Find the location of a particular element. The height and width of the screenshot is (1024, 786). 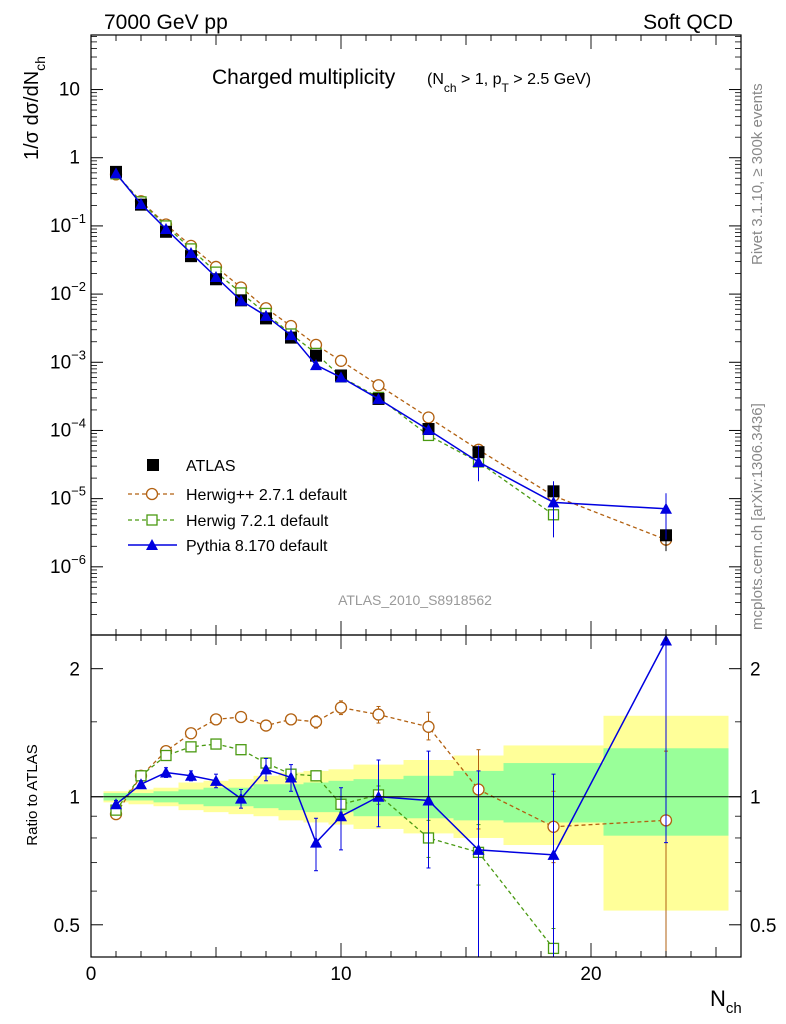

legend-entry-herwigpp: Herwig++ 2.7.1 default is located at coordinates (238, 495).